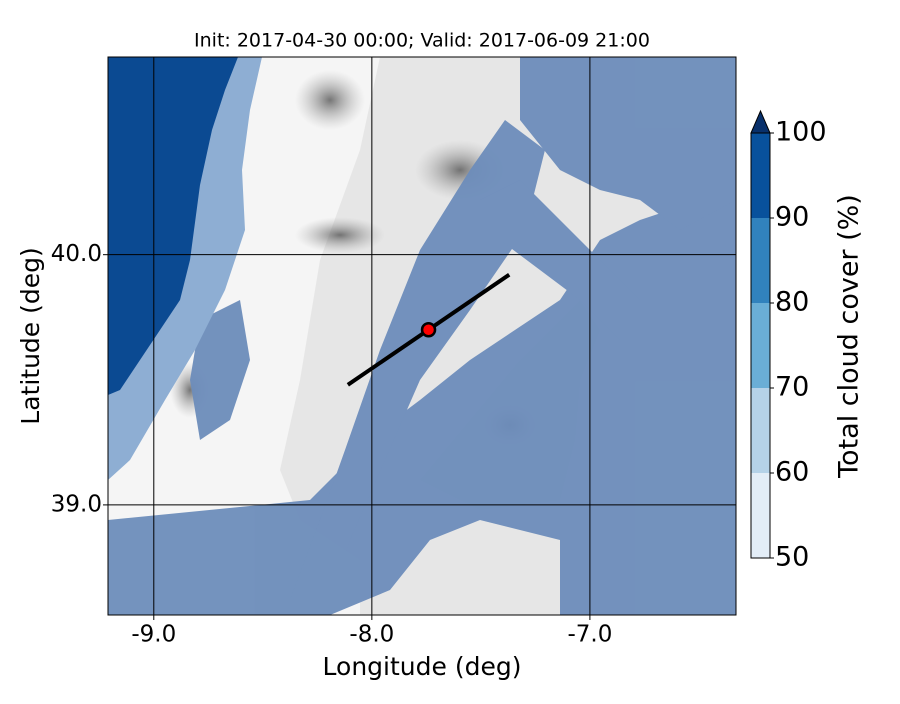 This screenshot has width=900, height=704. What do you see at coordinates (792, 472) in the screenshot?
I see `colorbar-tick-label: 60` at bounding box center [792, 472].